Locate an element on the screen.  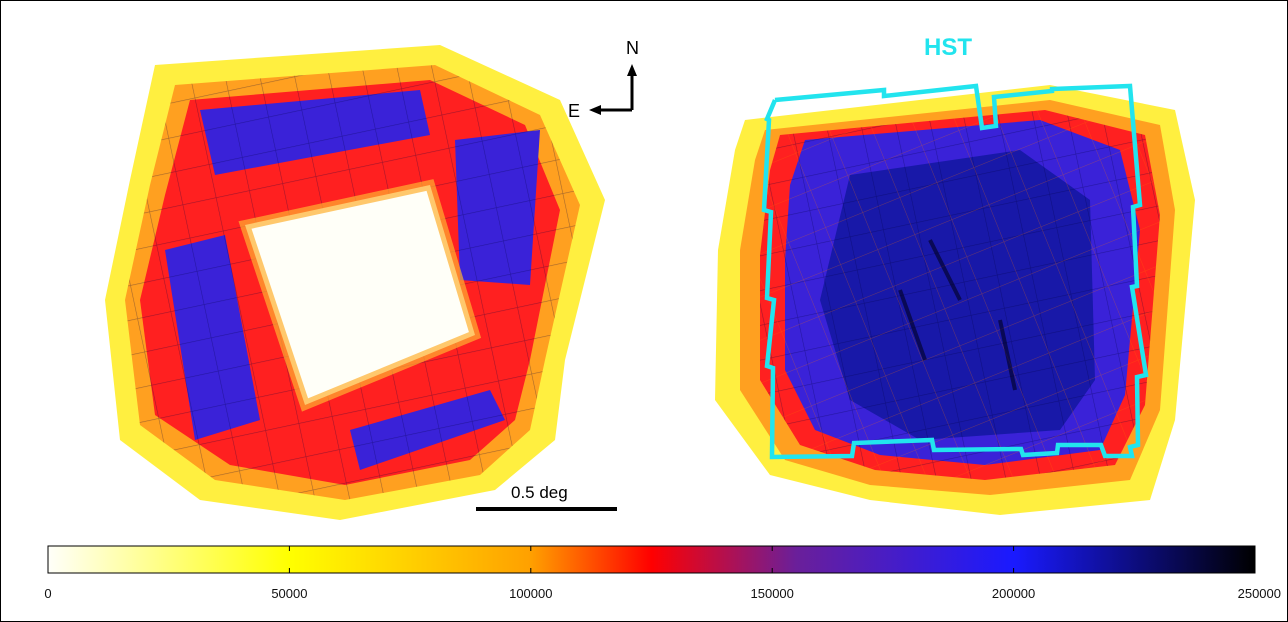
scale-bar: 0.5 deg is located at coordinates (546, 497).